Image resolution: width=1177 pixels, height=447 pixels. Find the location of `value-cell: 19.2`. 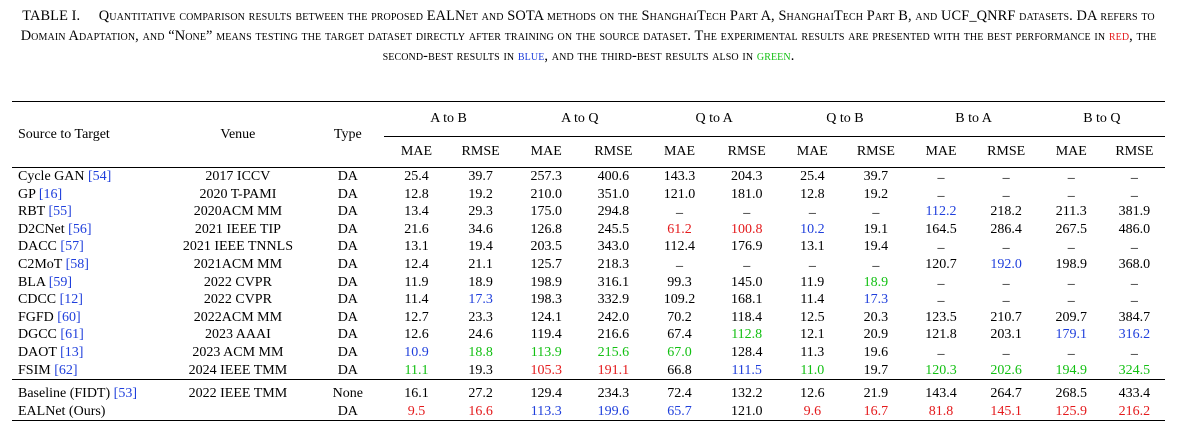

value-cell: 19.2 is located at coordinates (481, 195).